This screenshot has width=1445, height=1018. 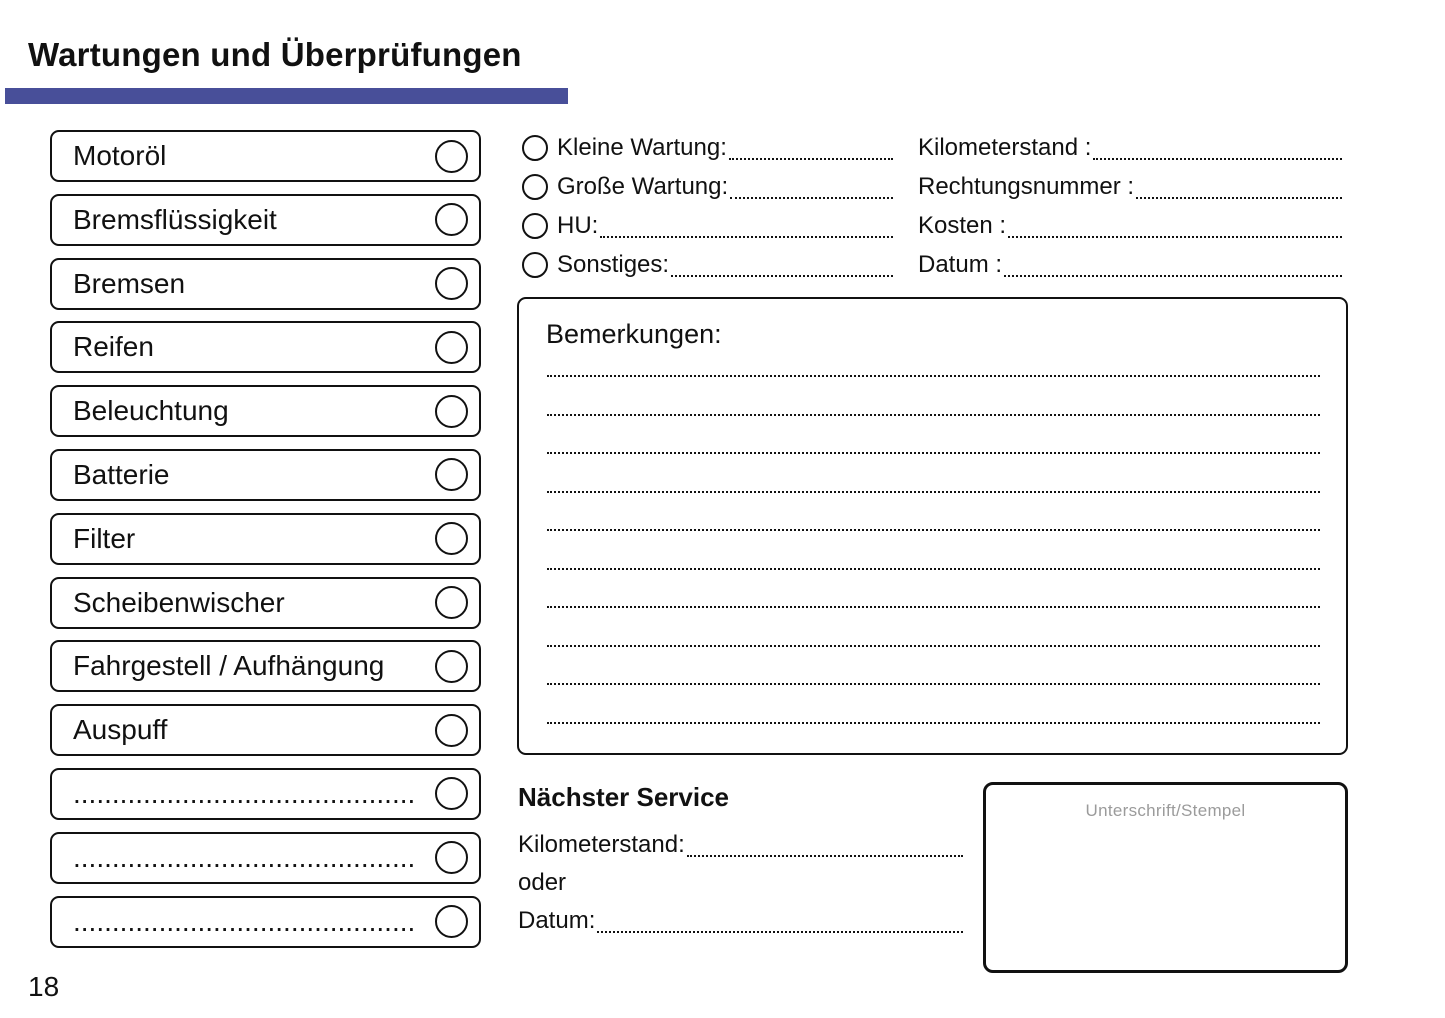 What do you see at coordinates (275, 54) in the screenshot?
I see `page-title: Wartungen und Überprüfungen` at bounding box center [275, 54].